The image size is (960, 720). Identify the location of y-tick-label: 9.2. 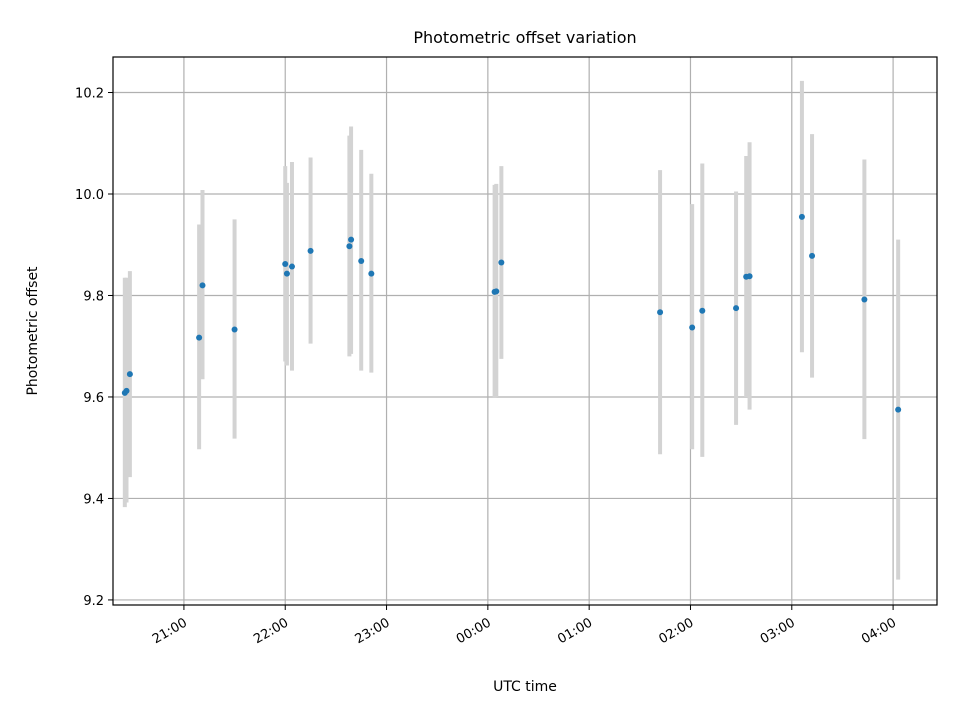
(93, 601).